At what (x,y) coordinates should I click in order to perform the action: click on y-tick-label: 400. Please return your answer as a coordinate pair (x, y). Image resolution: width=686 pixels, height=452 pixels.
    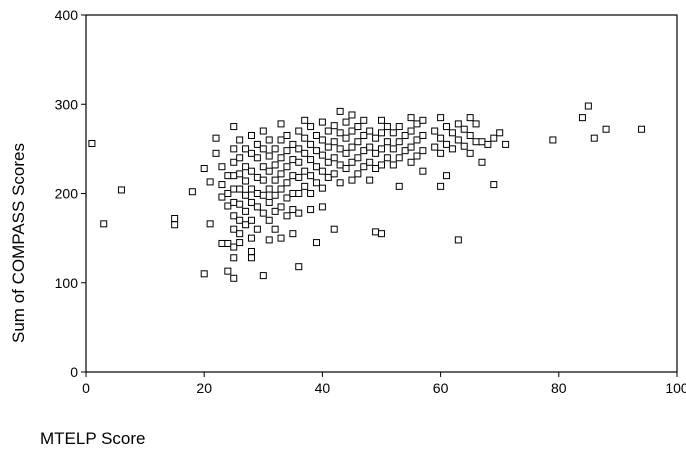
    Looking at the image, I should click on (67, 15).